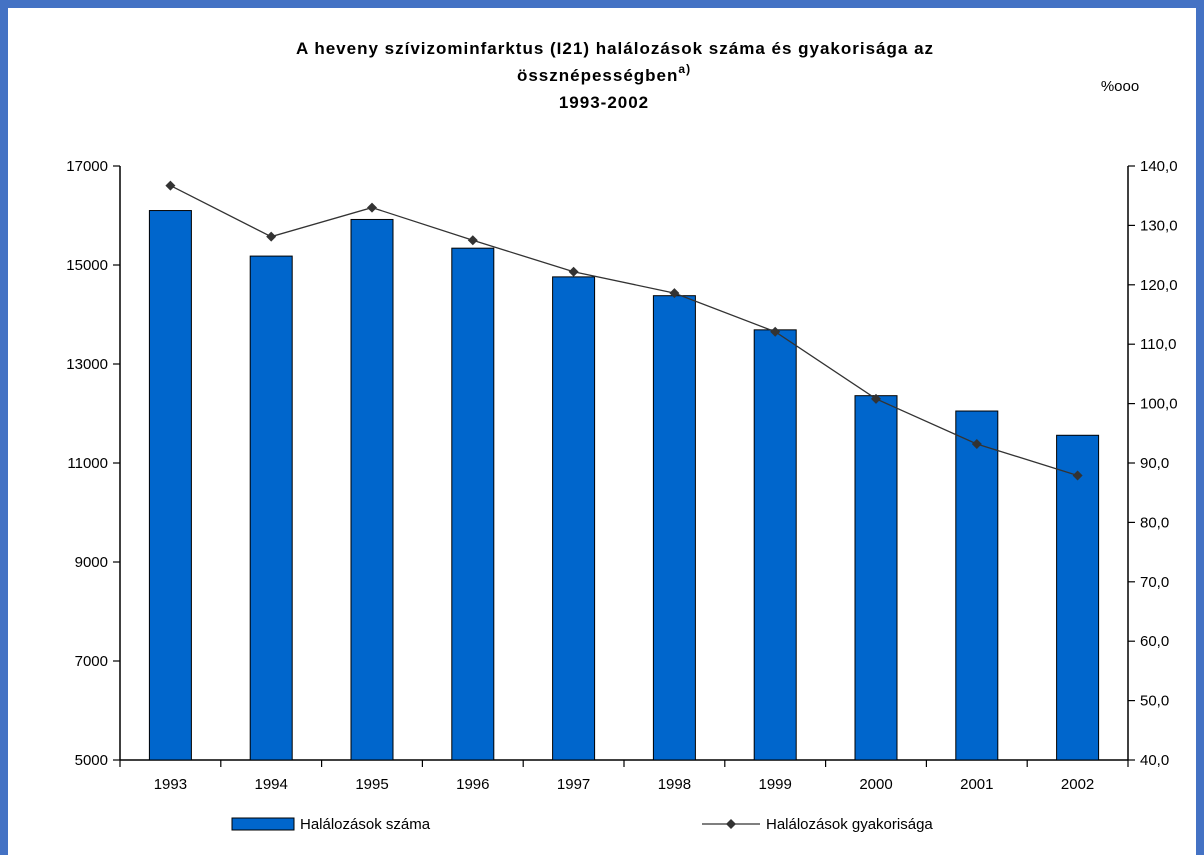 This screenshot has width=1204, height=855. I want to click on chart-title-region: össznépességben, so click(597, 75).